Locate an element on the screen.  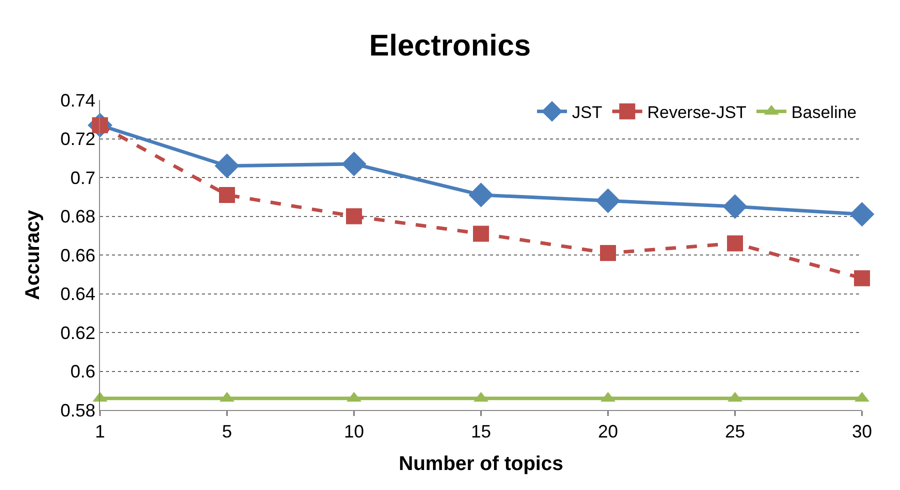
y-tick-label: 0.7 is located at coordinates (83, 178).